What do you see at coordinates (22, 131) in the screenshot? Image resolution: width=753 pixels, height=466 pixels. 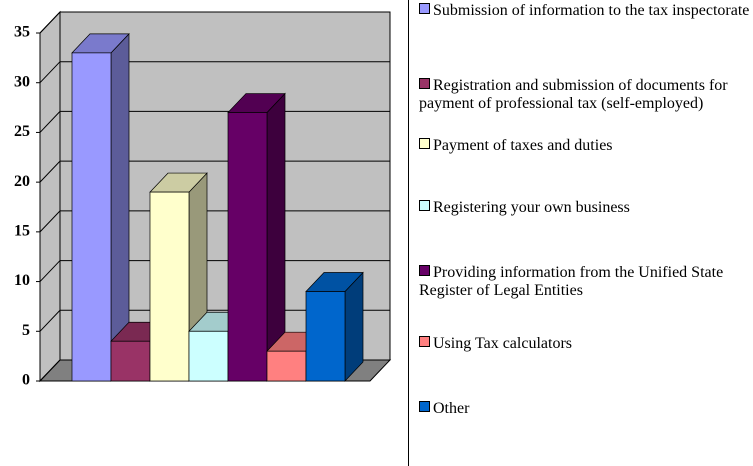 I see `y-tick-label: 25` at bounding box center [22, 131].